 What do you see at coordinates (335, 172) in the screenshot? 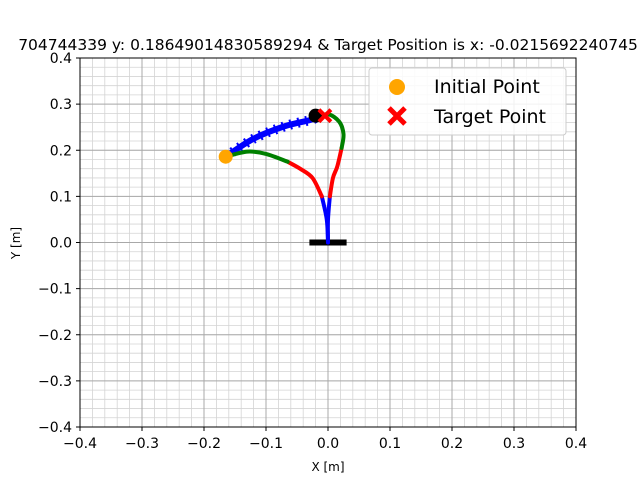
I see `series-arm_b_mid` at bounding box center [335, 172].